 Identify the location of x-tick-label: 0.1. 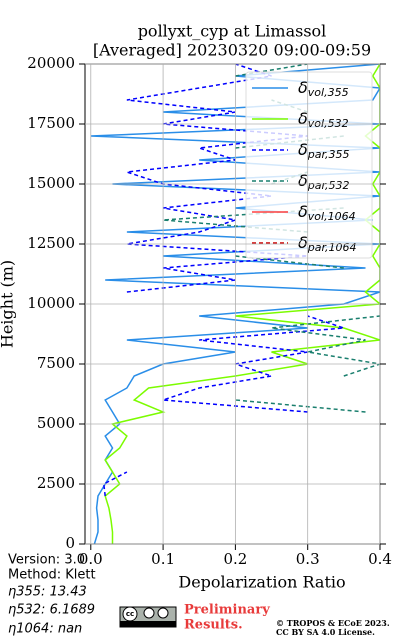
(163, 559).